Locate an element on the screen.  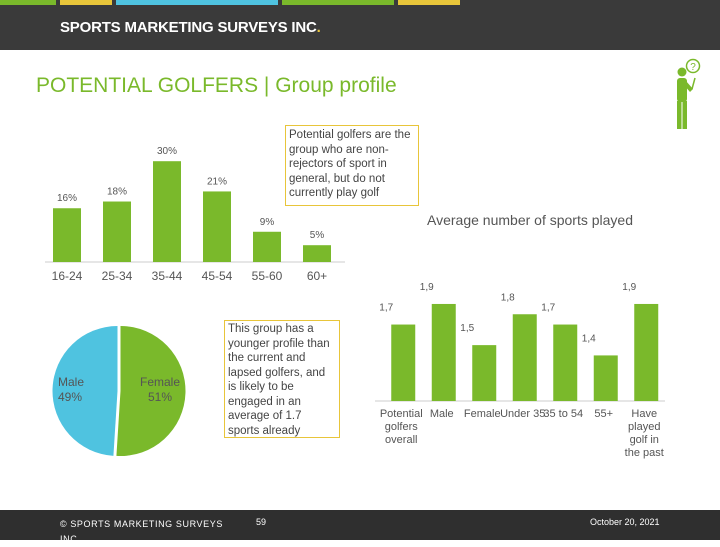
age-bar-value-label: 9% is located at coordinates (267, 222).